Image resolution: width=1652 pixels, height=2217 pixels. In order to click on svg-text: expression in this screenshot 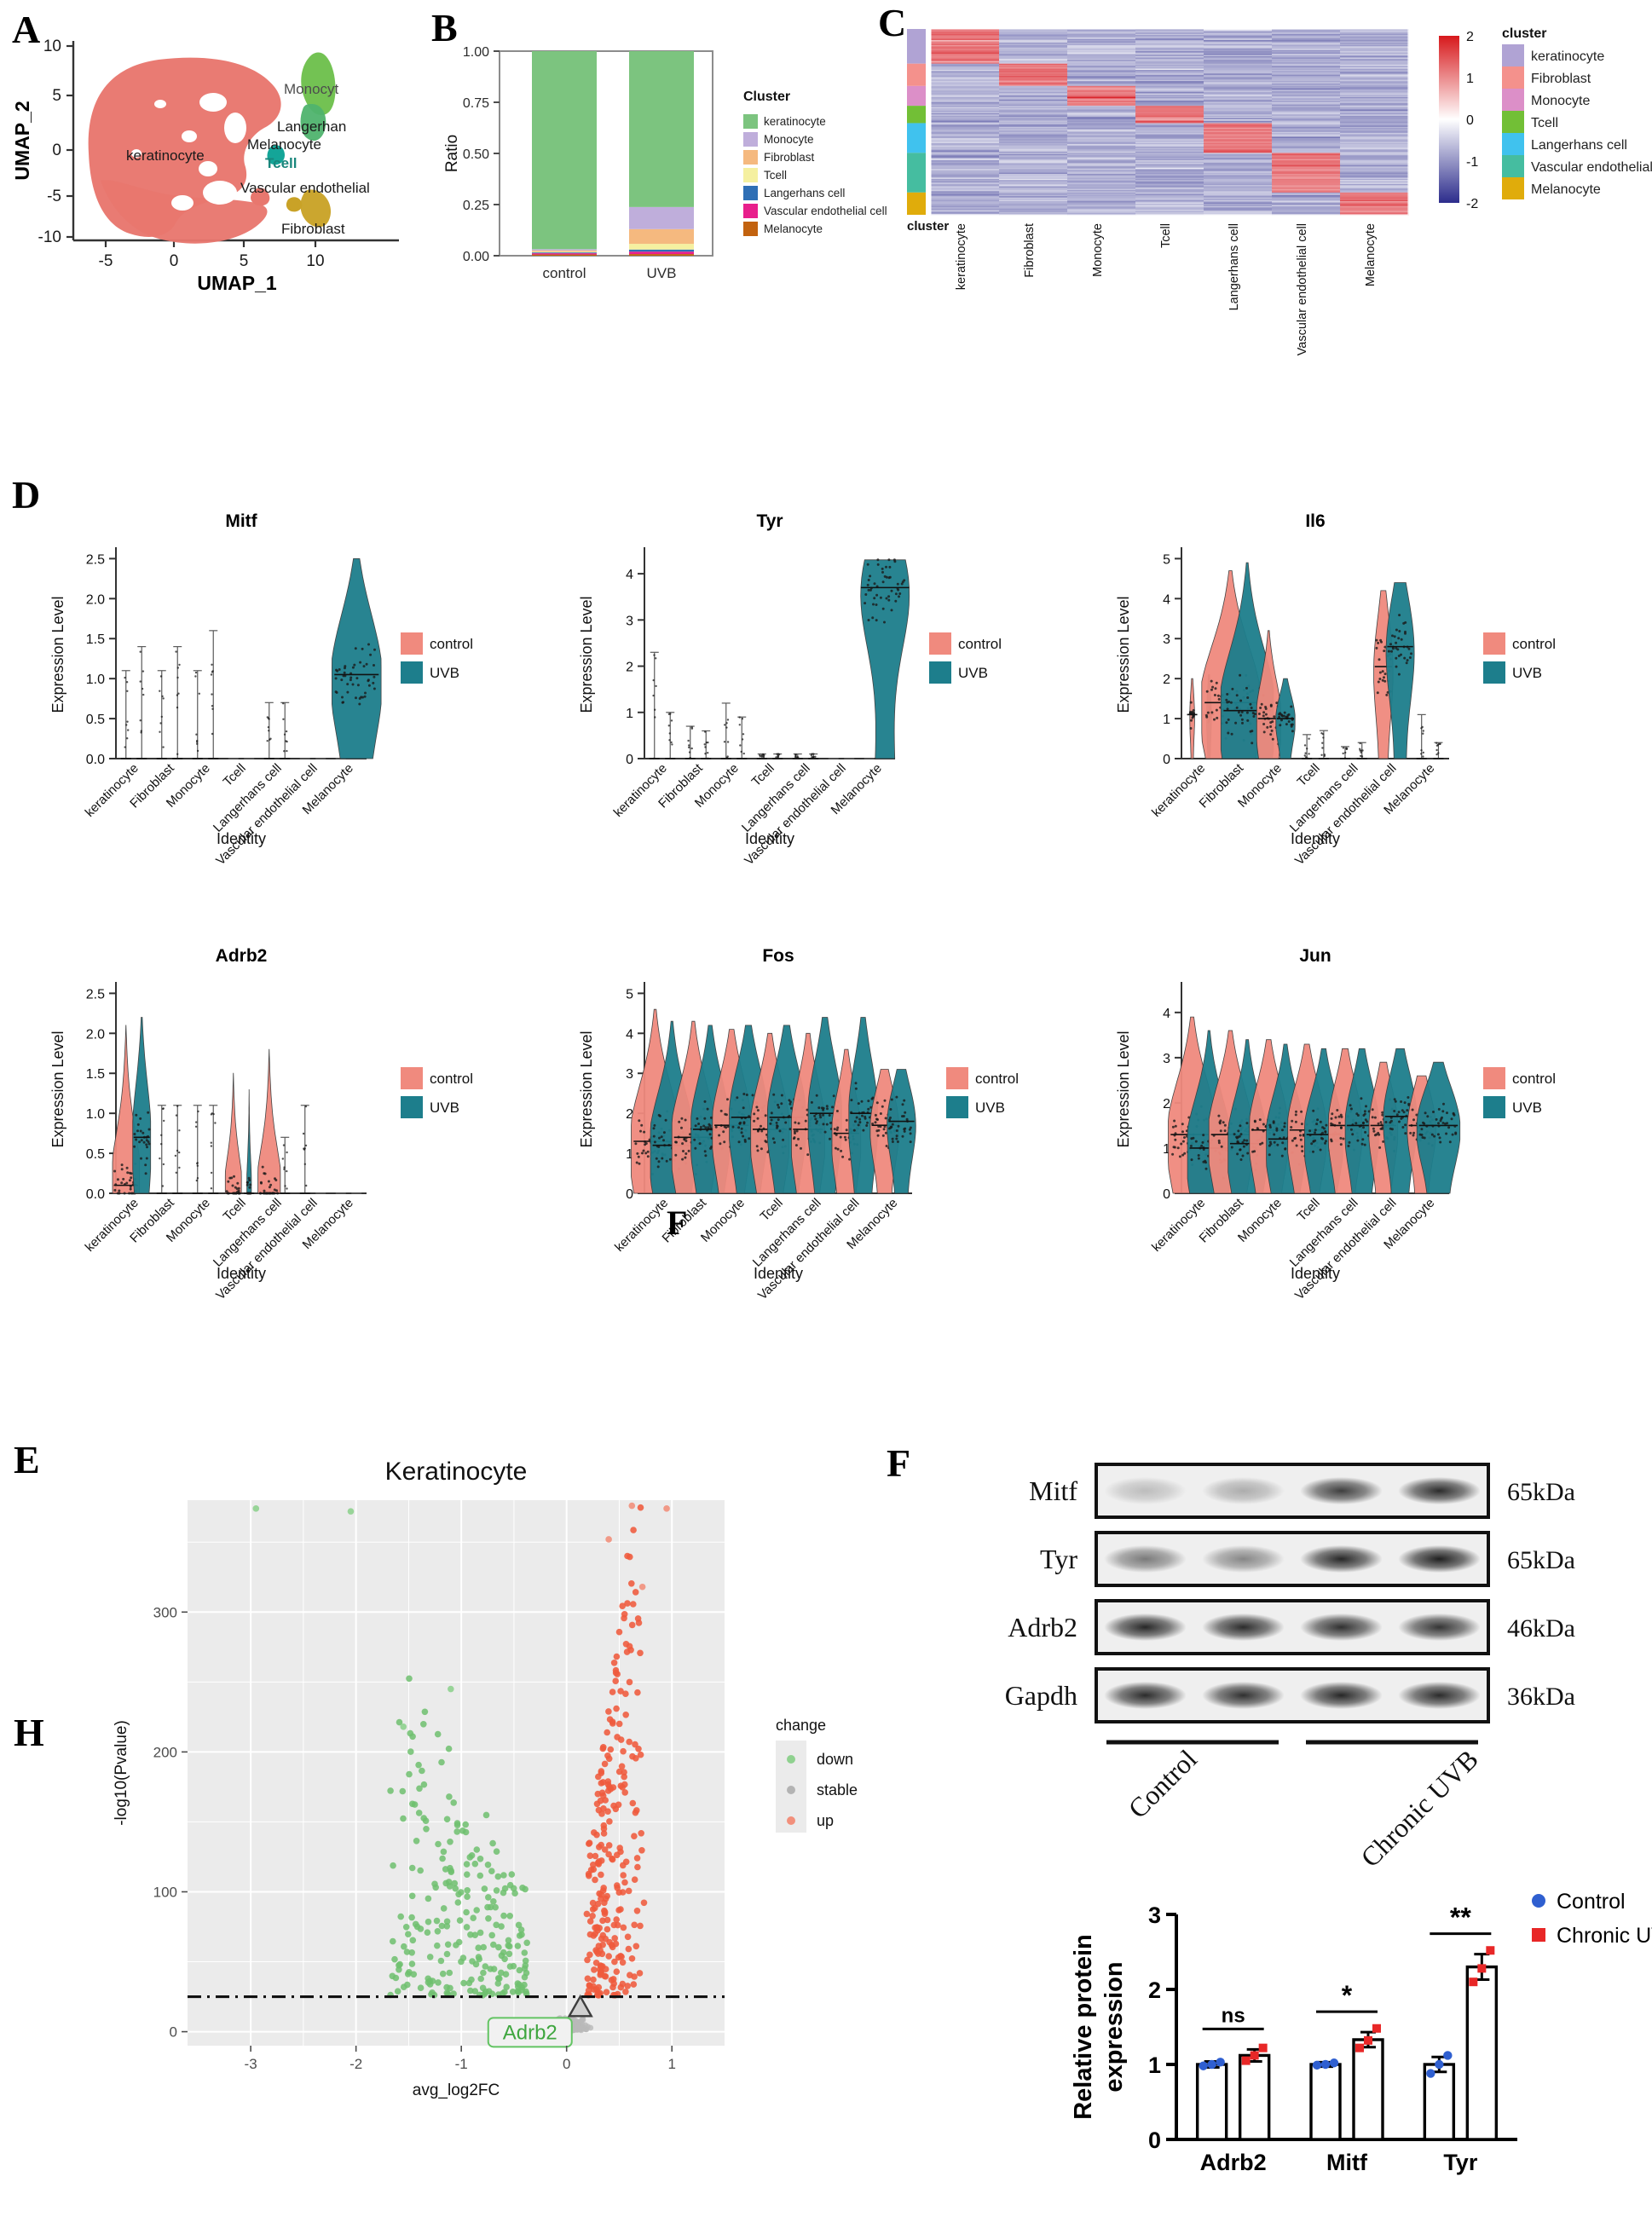, I will do `click(1114, 2027)`.